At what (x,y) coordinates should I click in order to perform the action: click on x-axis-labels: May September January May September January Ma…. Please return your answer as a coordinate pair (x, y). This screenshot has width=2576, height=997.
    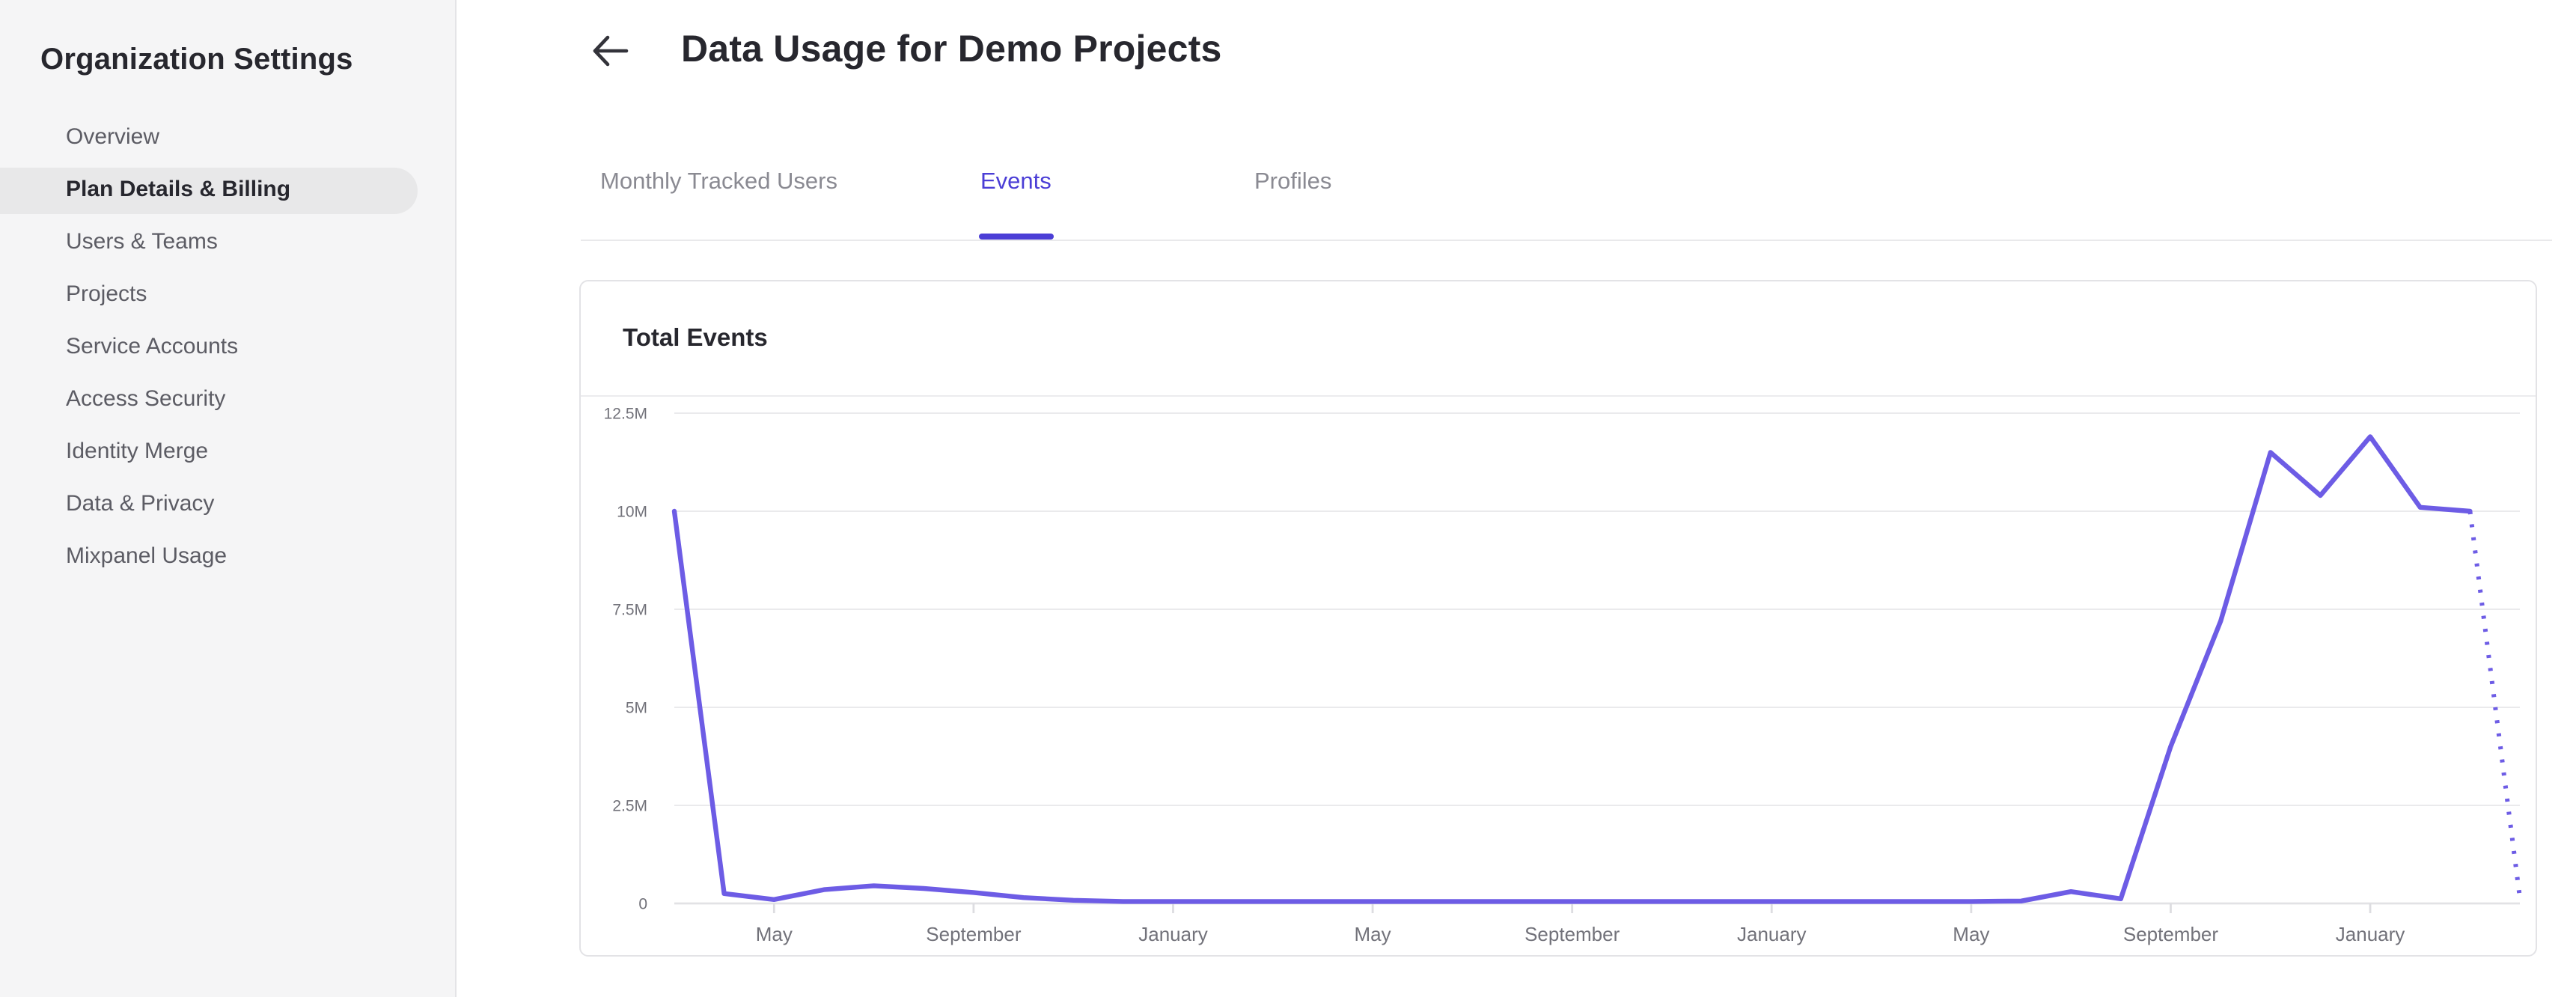
    Looking at the image, I should click on (1580, 934).